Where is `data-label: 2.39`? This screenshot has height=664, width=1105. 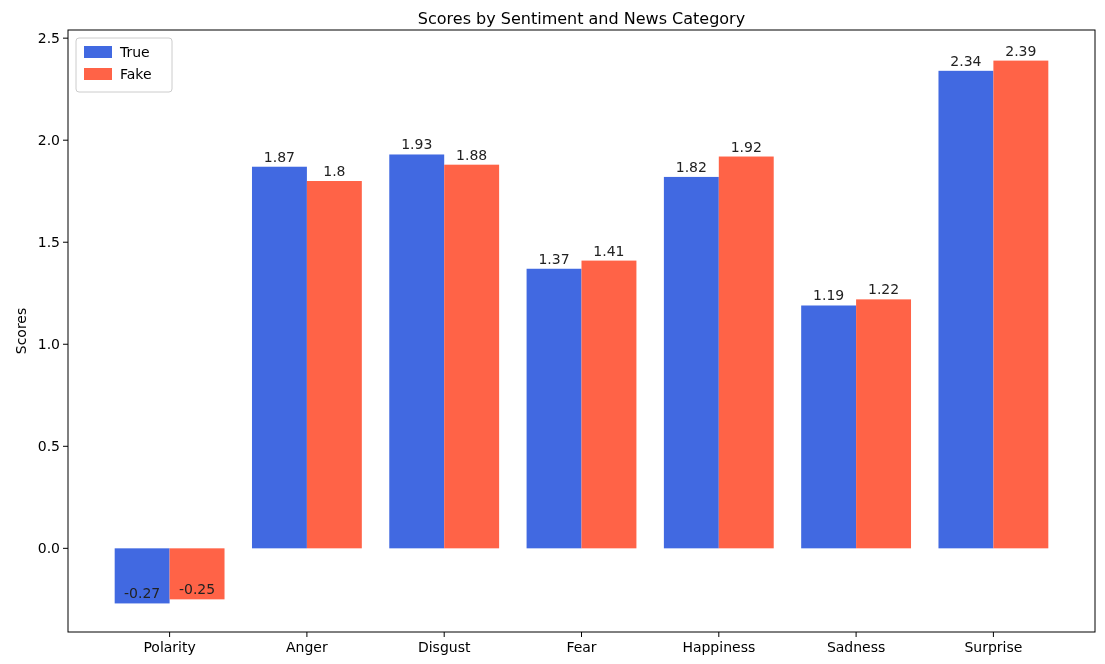 data-label: 2.39 is located at coordinates (1021, 50).